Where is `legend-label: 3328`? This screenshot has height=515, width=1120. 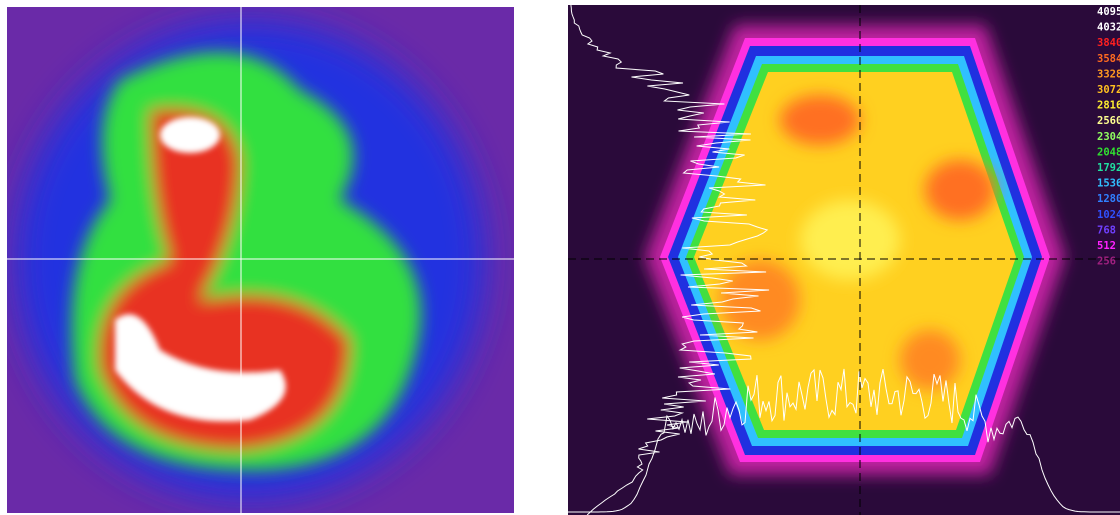
legend-label: 3328 is located at coordinates (1108, 74).